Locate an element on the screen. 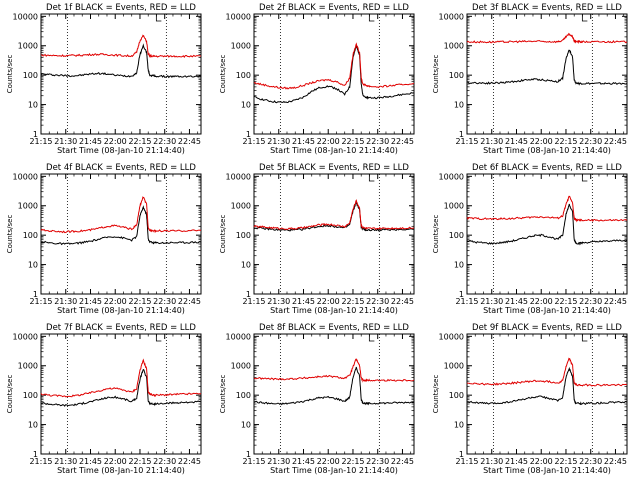  panel-title: Det 4f BLACK = Events, RED = LLD is located at coordinates (121, 168).